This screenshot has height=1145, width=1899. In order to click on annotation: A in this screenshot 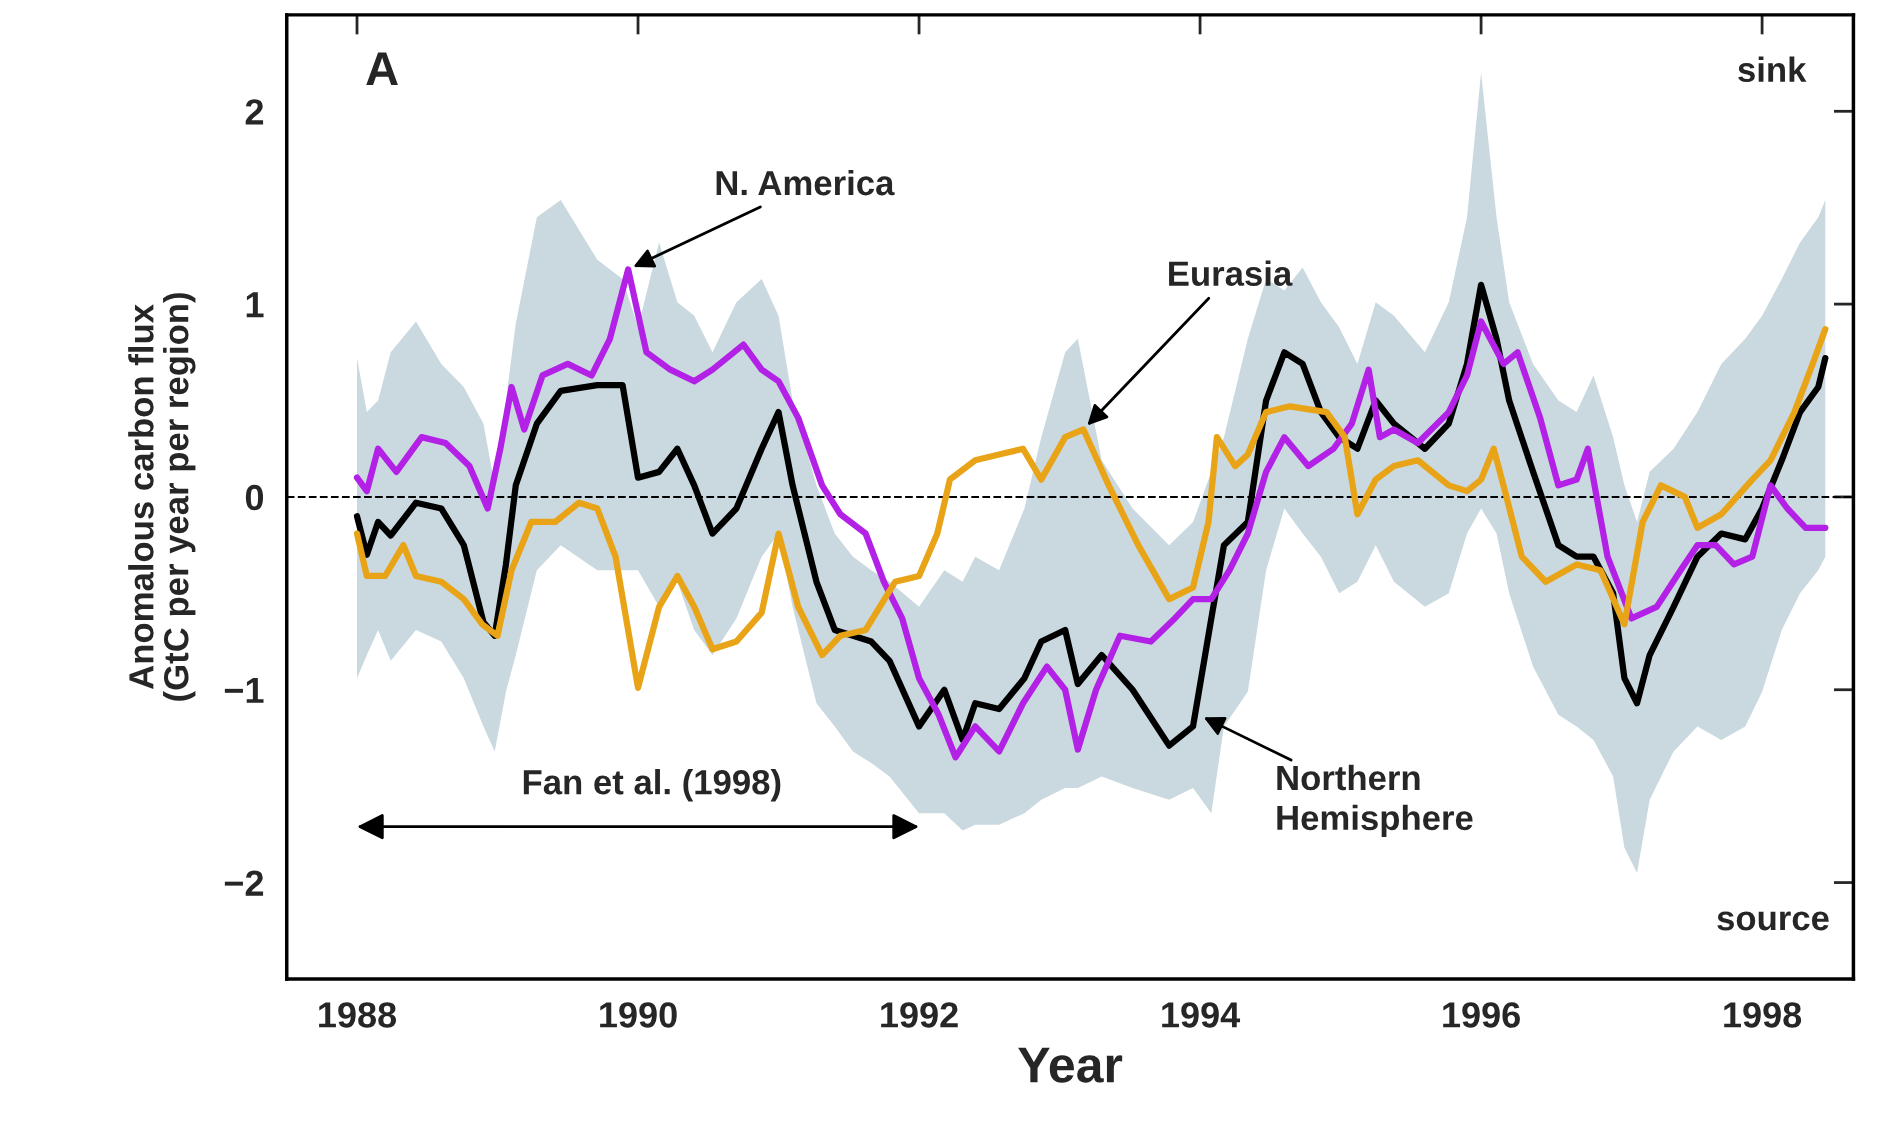, I will do `click(382, 68)`.